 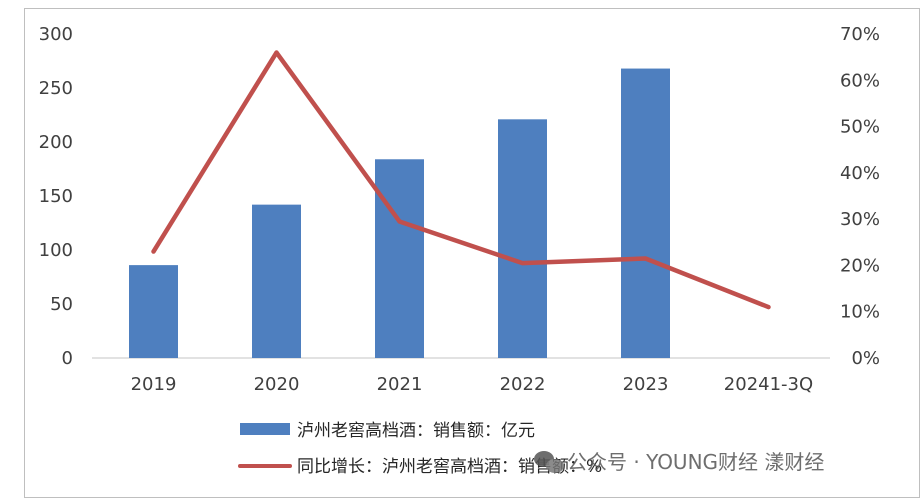 What do you see at coordinates (860, 80) in the screenshot?
I see `y-right-tick-label: 60%` at bounding box center [860, 80].